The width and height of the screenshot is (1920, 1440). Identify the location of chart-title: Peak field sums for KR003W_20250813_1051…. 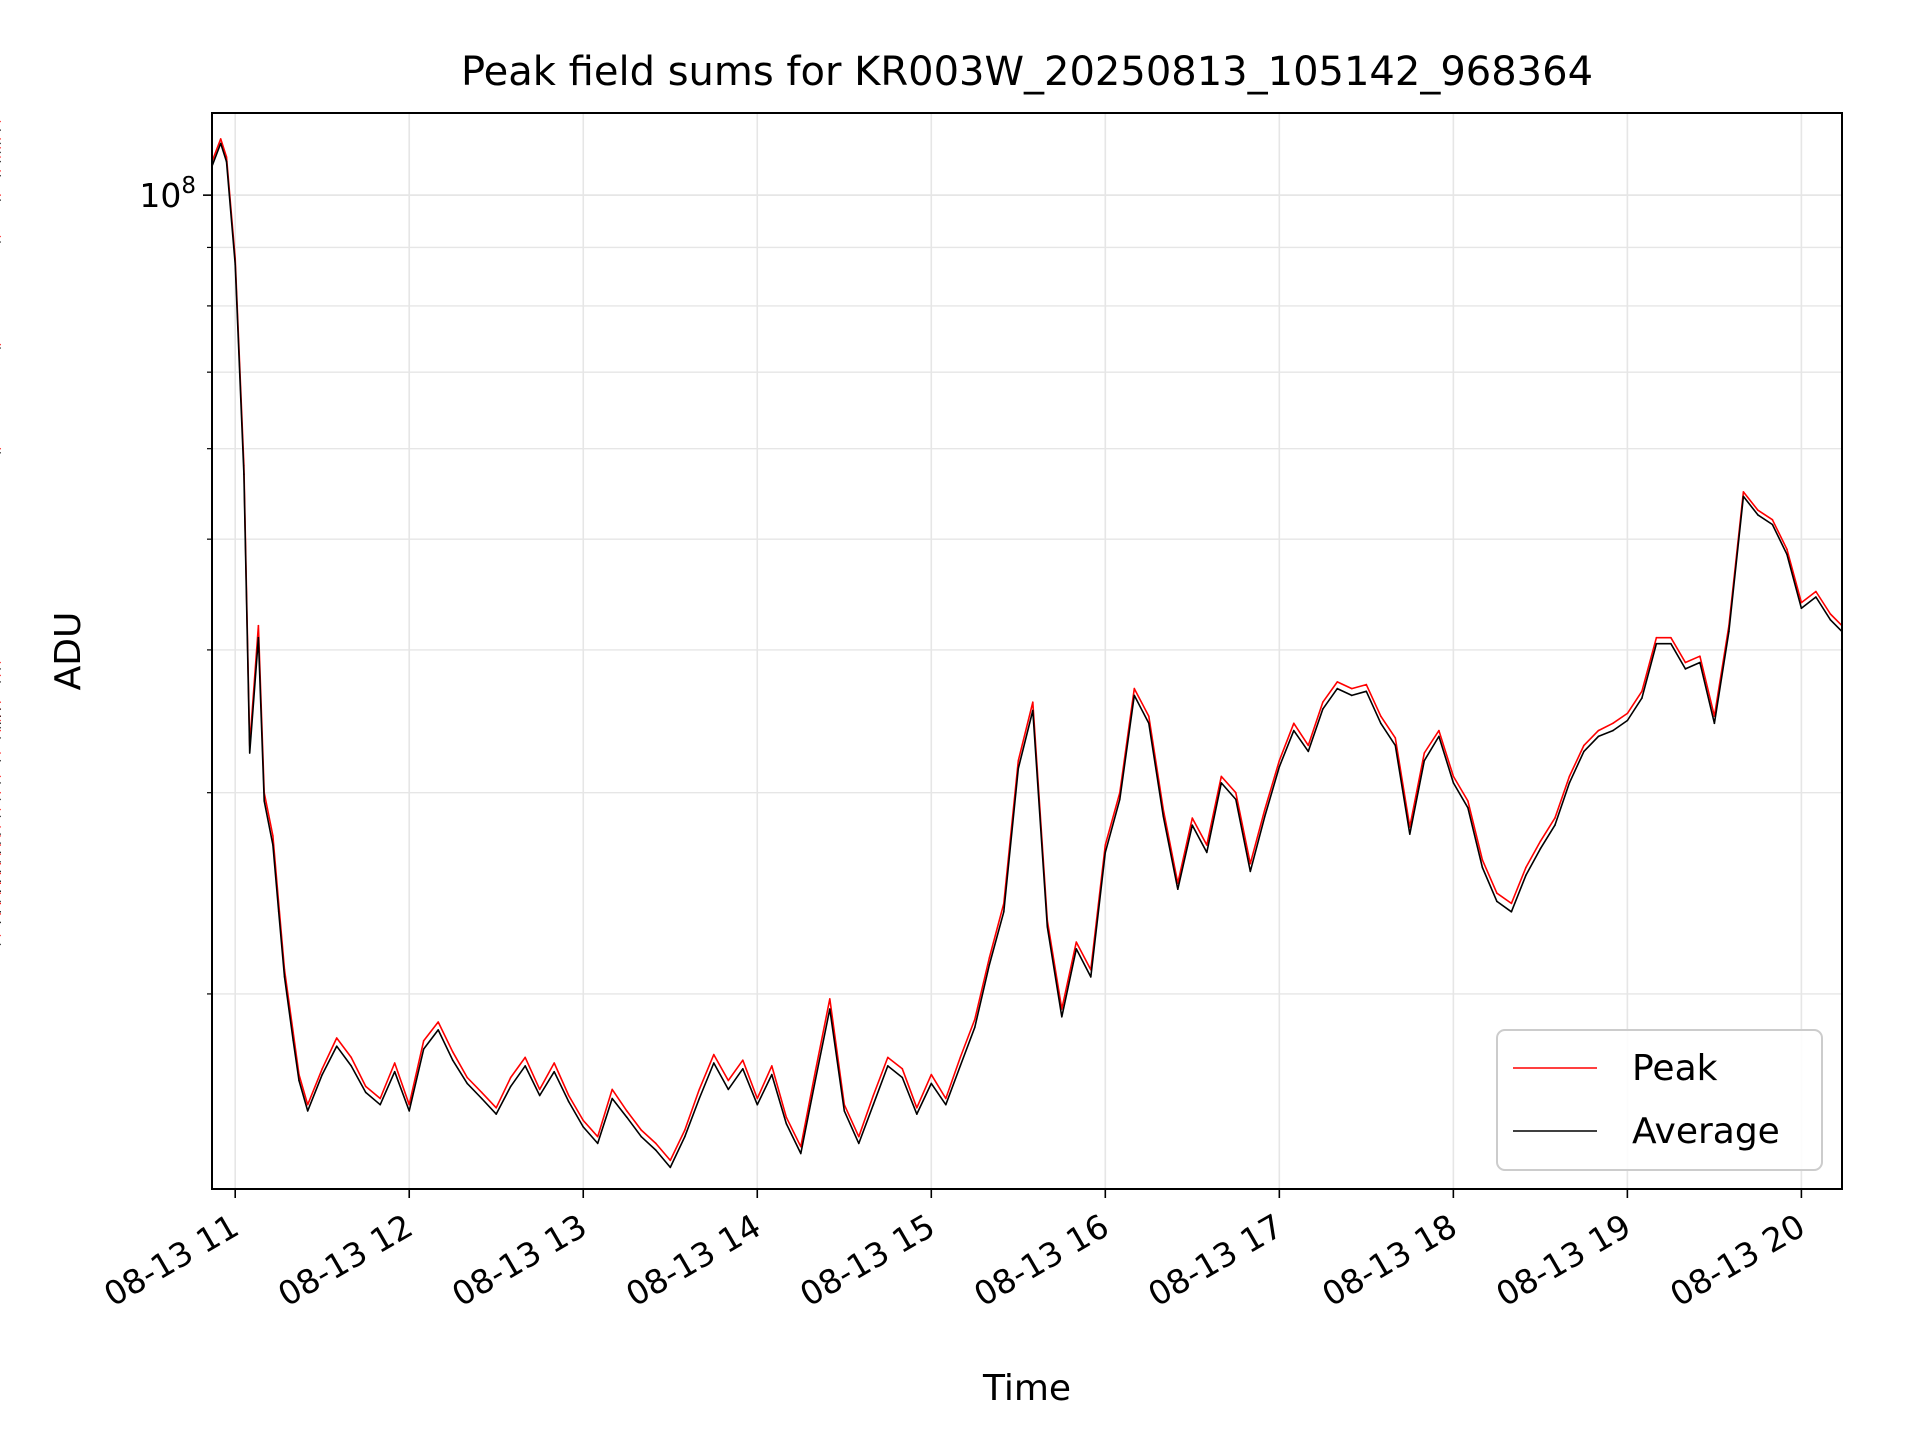
(1027, 72).